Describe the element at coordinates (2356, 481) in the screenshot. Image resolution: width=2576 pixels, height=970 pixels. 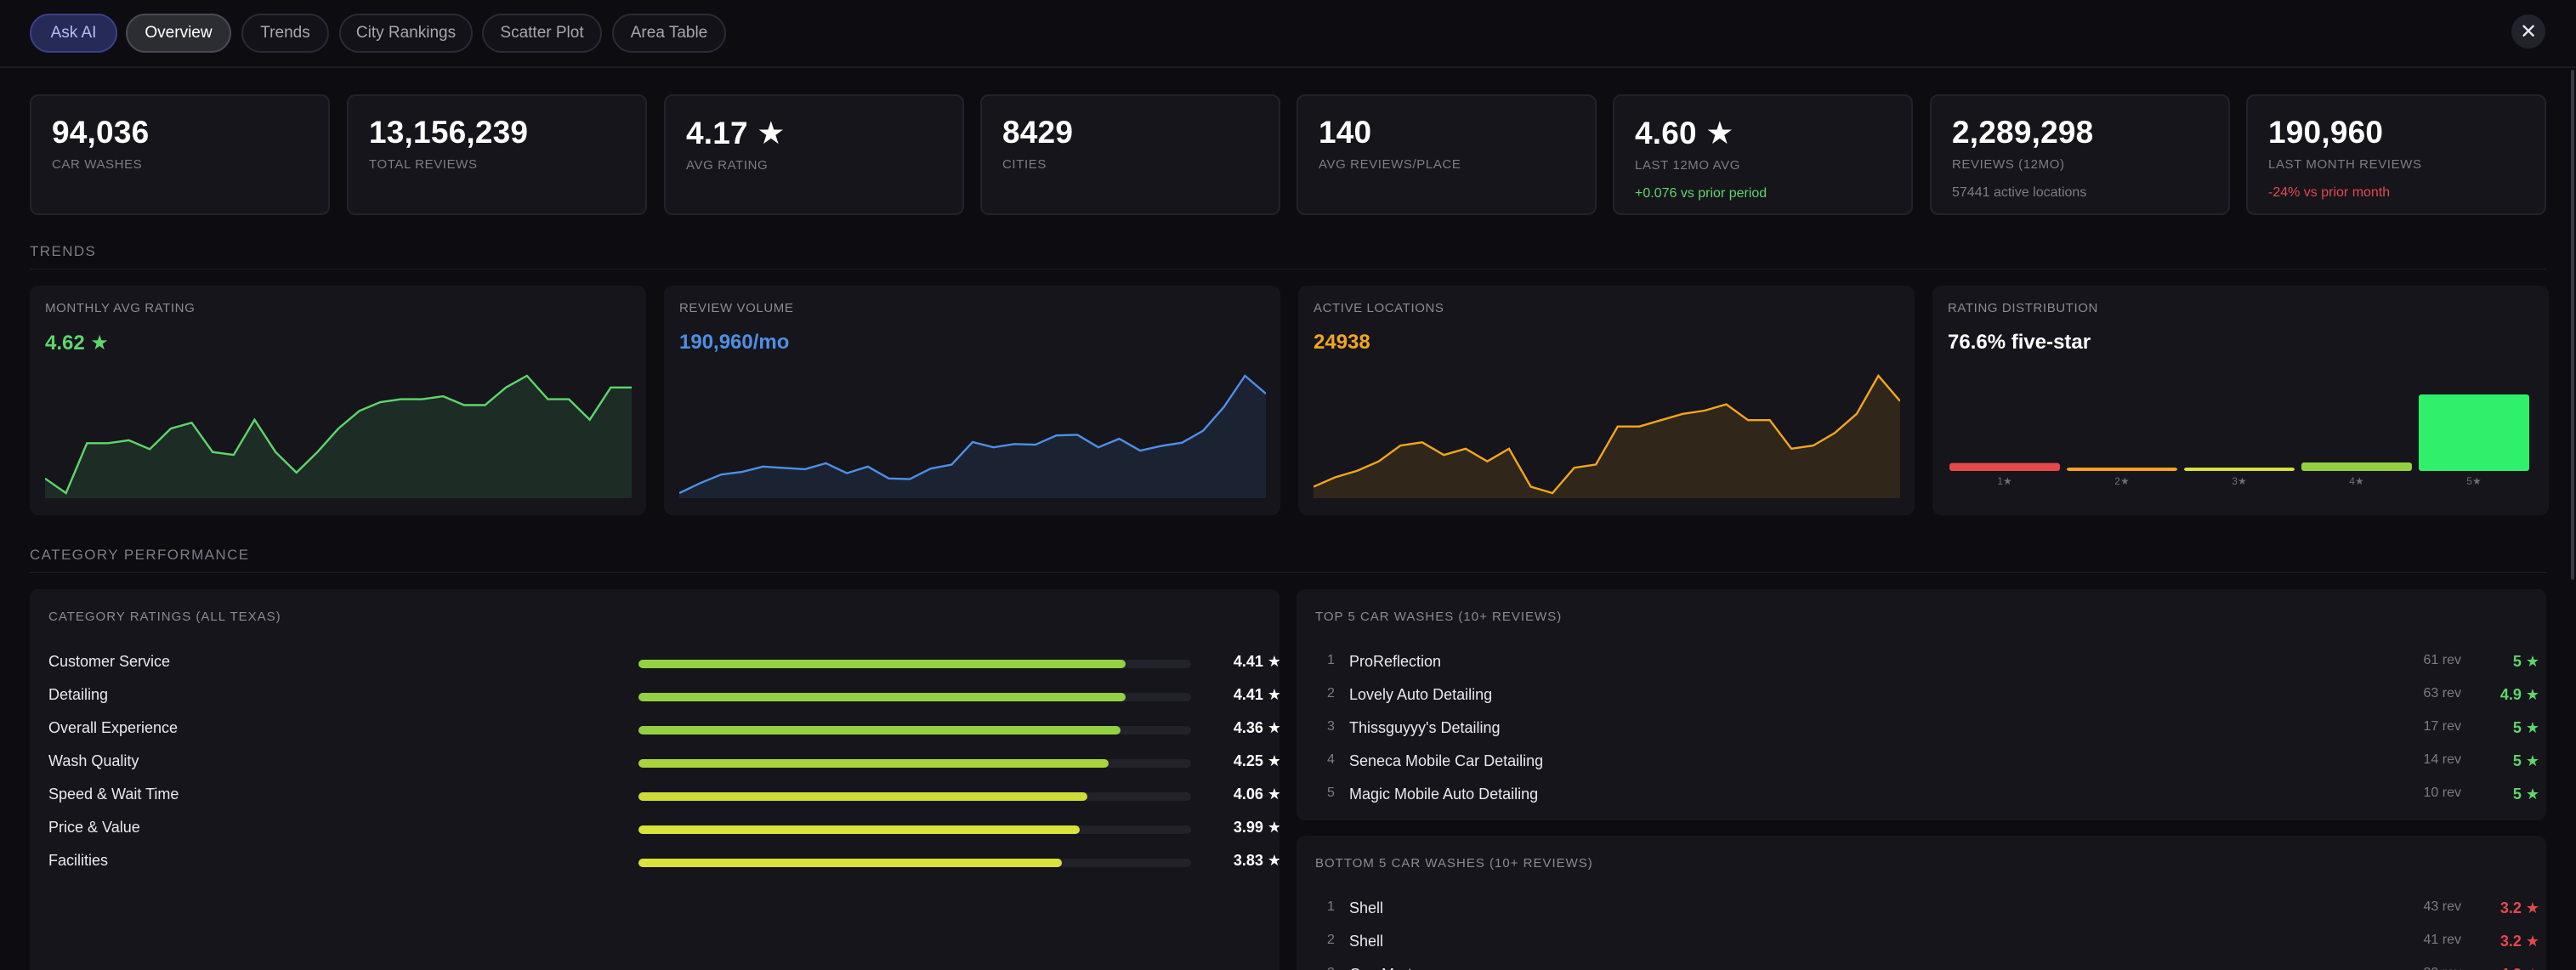
I see `dist-label-4: 4★` at that location.